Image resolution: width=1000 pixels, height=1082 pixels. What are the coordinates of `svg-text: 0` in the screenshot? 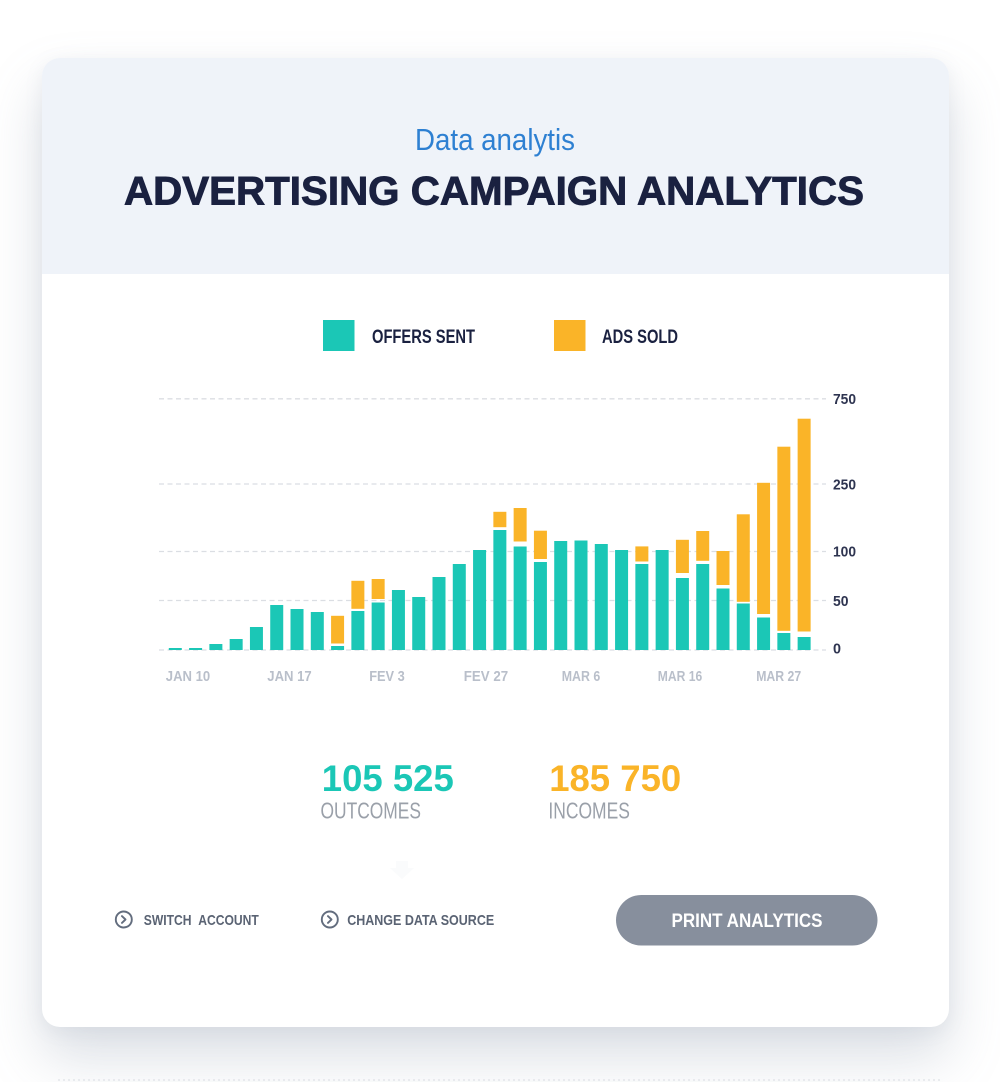 It's located at (837, 649).